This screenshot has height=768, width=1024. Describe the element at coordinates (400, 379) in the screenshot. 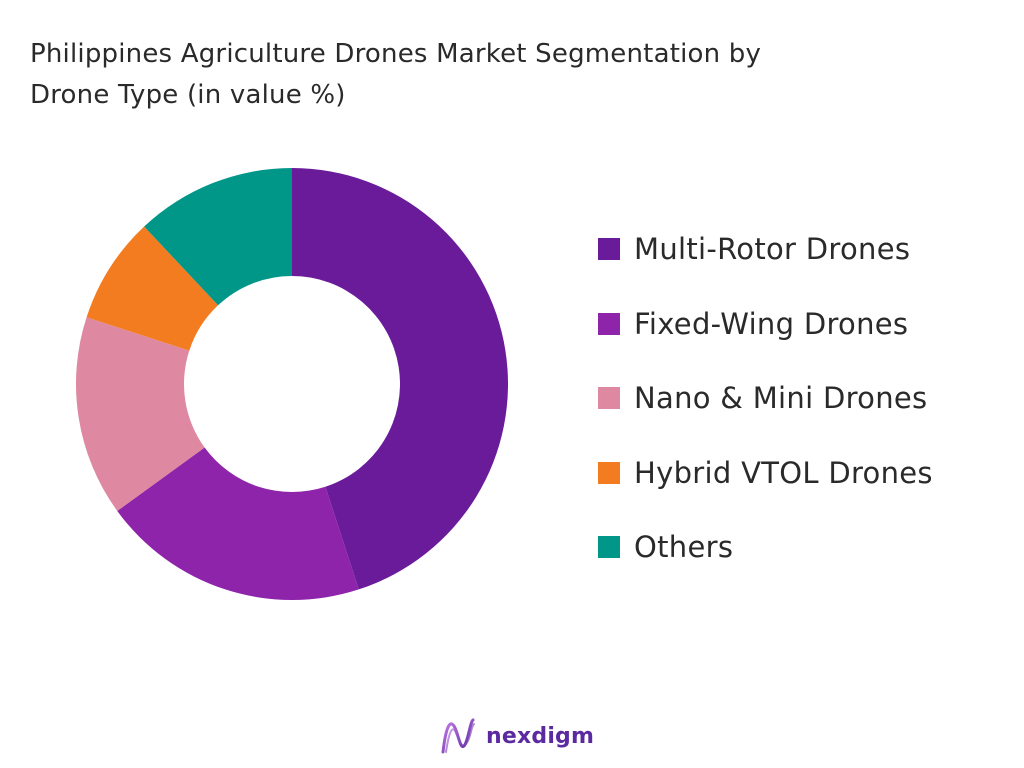

I see `donut-slice-multi-rotor-drones` at that location.